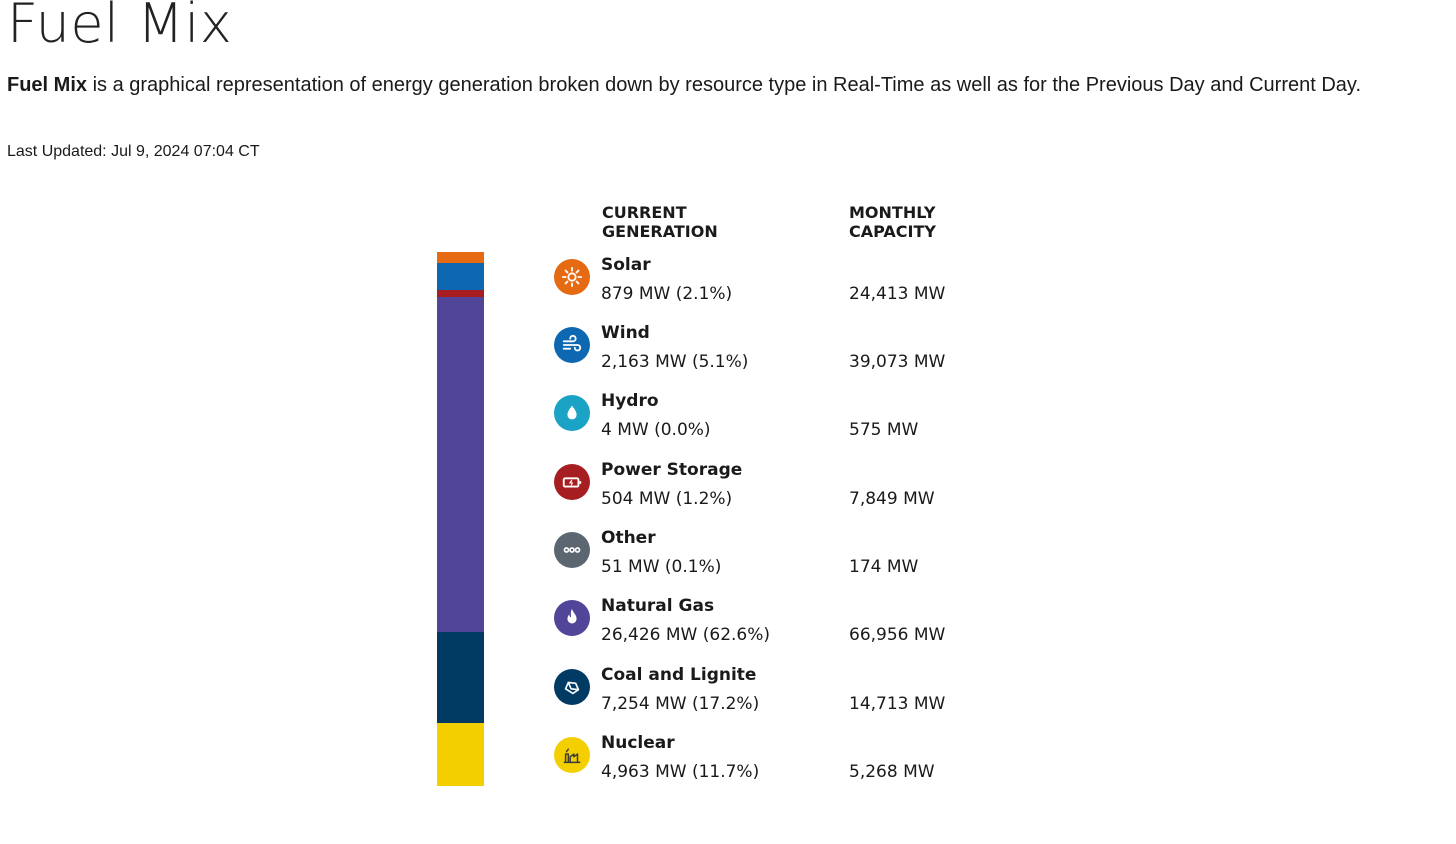 The image size is (1456, 844). Describe the element at coordinates (675, 362) in the screenshot. I see `fuel-generation: 2,163 MW (5.1%)` at that location.